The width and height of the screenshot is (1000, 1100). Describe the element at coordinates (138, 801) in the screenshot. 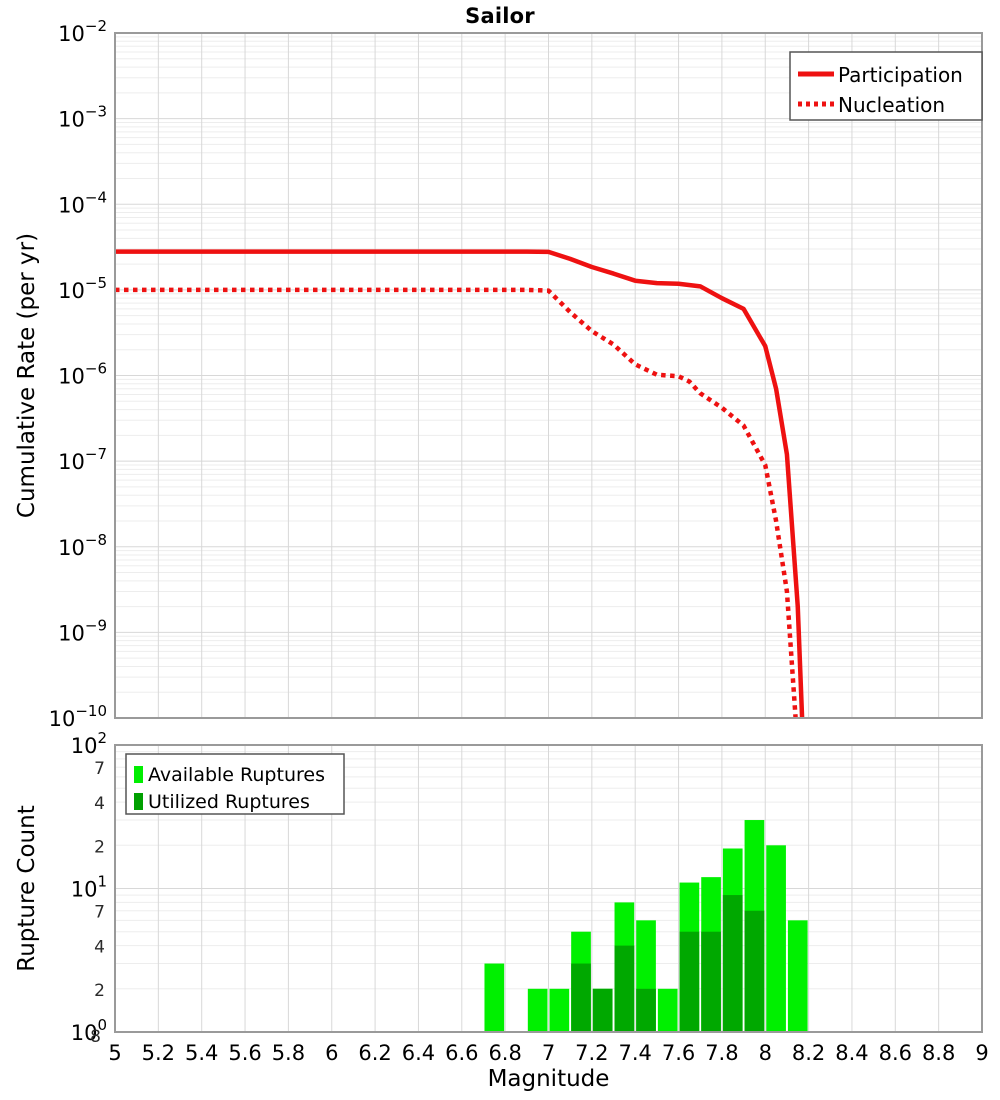

I see `legend-swatch-utilized` at that location.